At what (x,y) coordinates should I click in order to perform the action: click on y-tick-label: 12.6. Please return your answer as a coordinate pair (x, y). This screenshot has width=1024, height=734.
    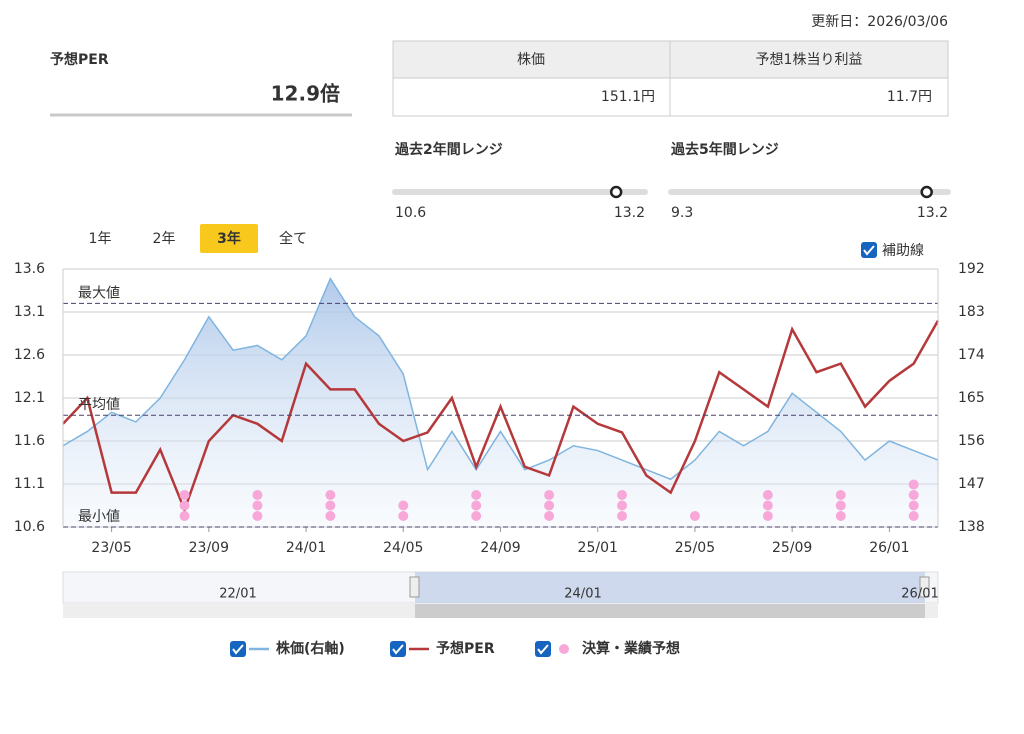
    Looking at the image, I should click on (29, 355).